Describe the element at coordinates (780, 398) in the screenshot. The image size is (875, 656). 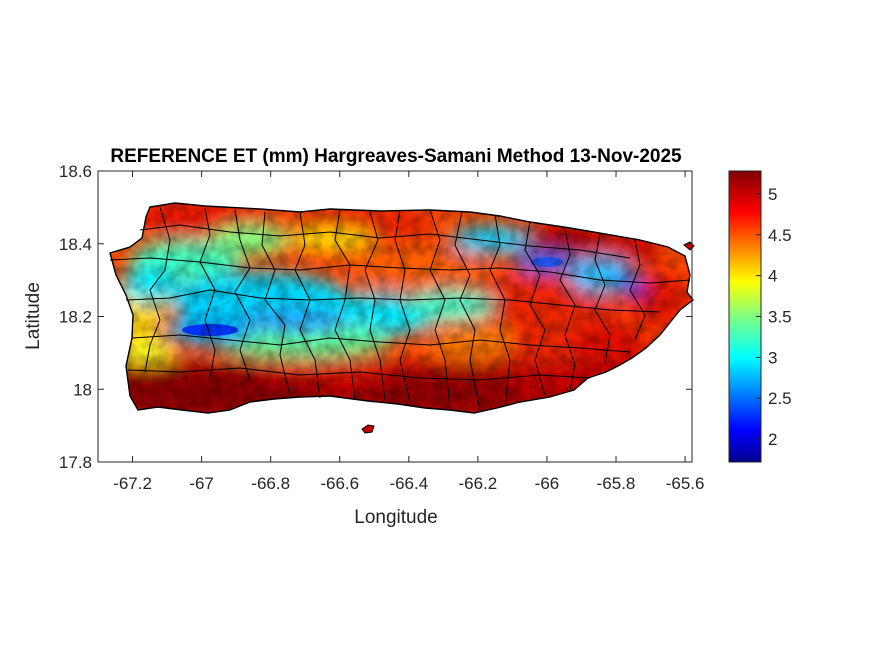
I see `colorbar-tick-label: 2.5` at that location.